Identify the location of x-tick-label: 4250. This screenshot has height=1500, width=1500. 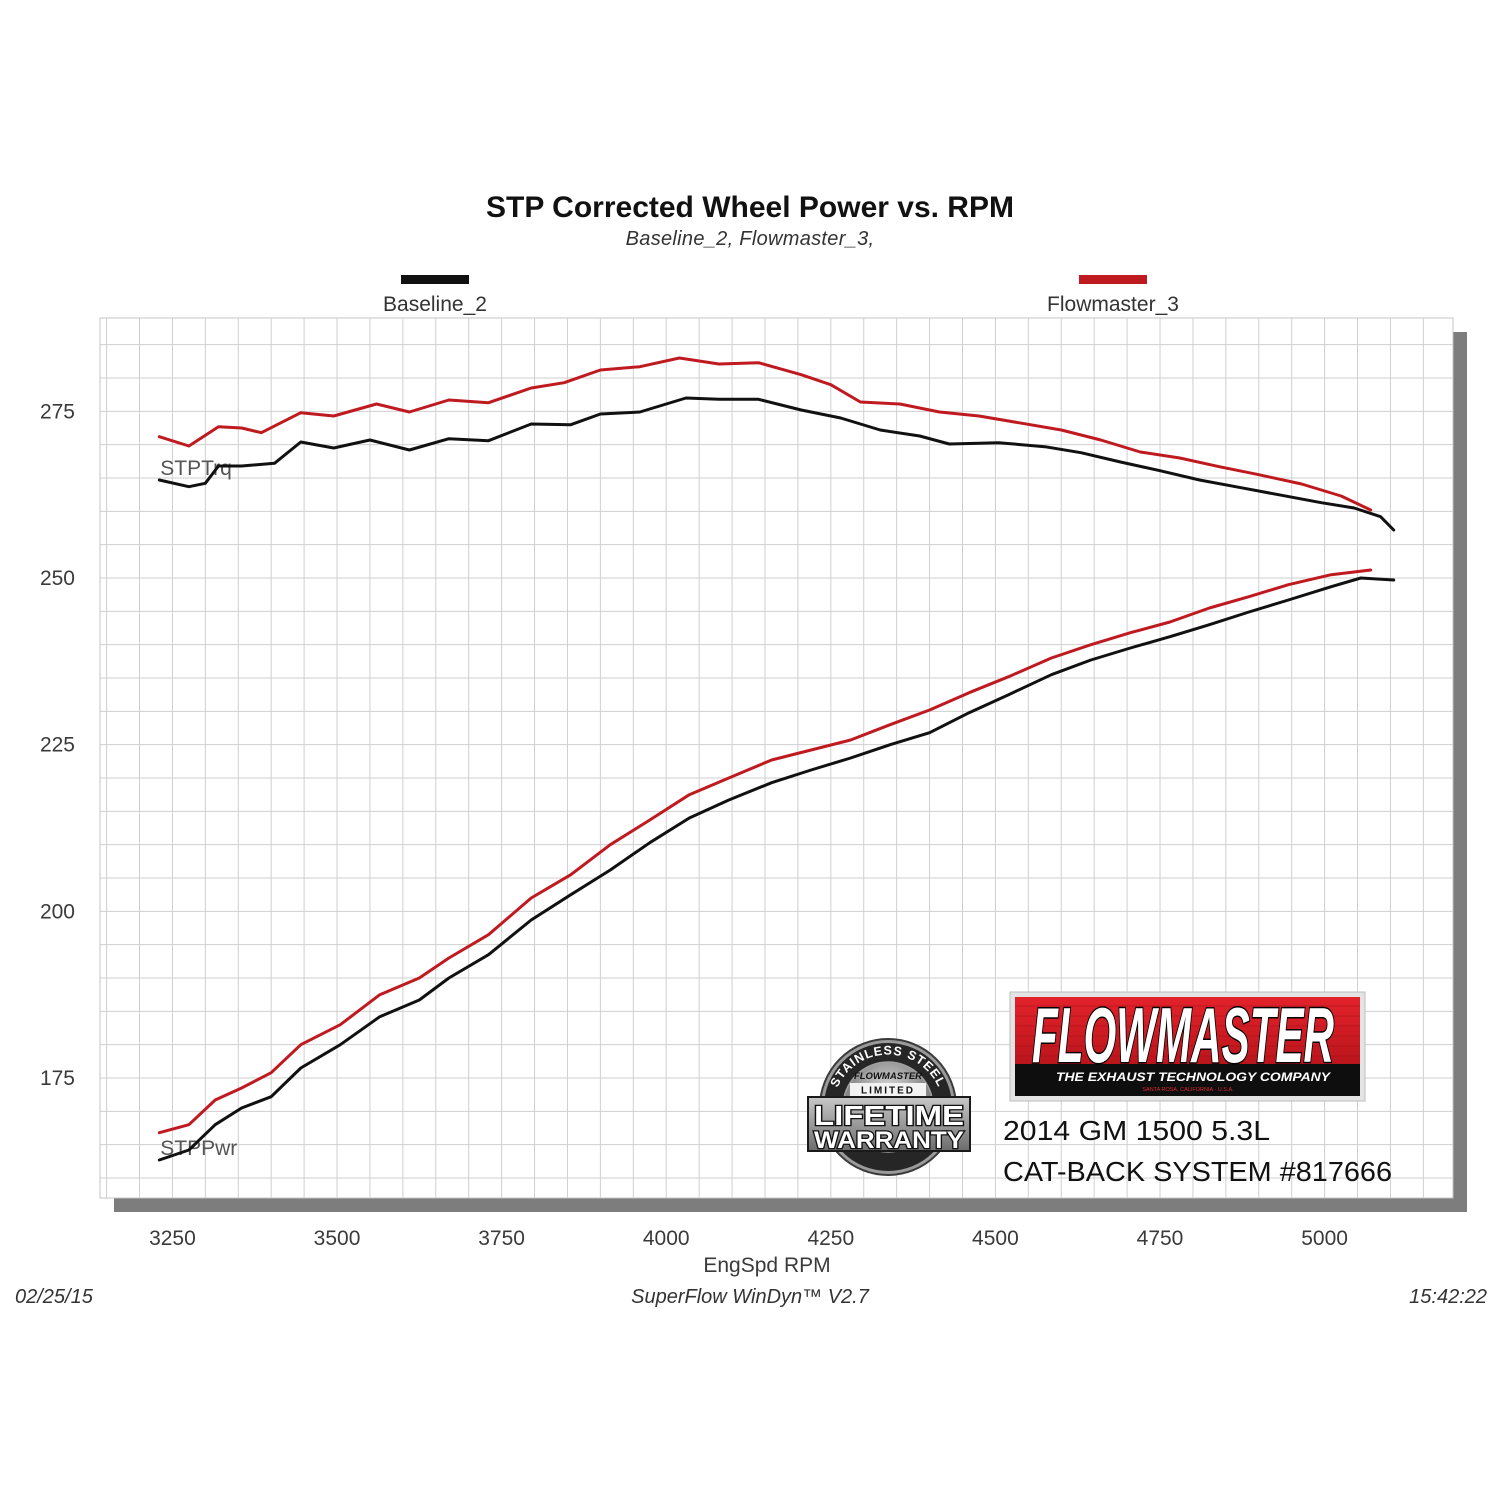
(830, 1238).